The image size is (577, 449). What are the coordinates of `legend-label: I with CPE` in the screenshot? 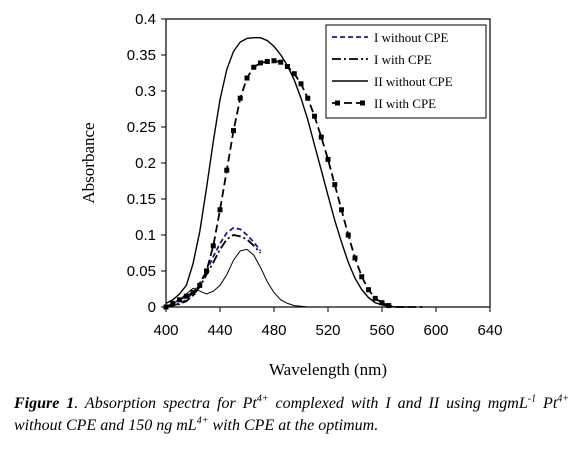 It's located at (403, 59).